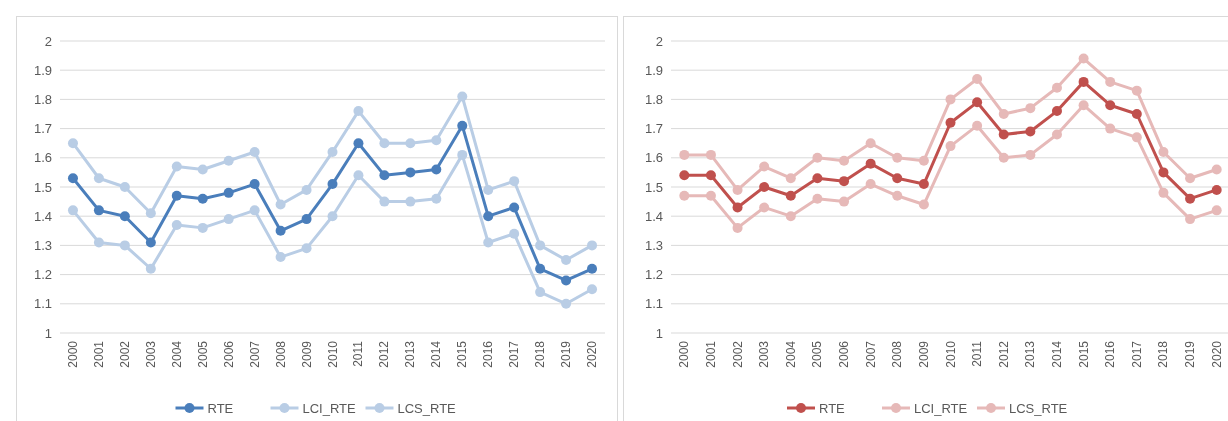 This screenshot has height=421, width=1228. I want to click on x-tick-label: 2011, so click(977, 353).